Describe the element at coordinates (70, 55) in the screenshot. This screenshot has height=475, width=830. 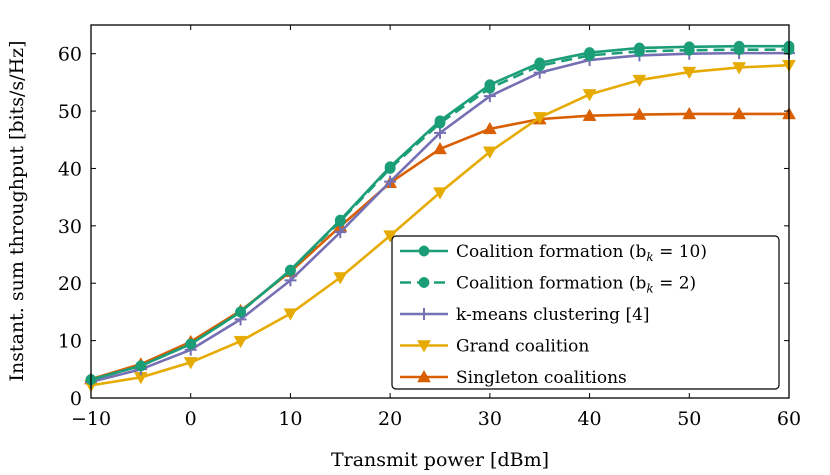
I see `y-tick-label: 60` at that location.